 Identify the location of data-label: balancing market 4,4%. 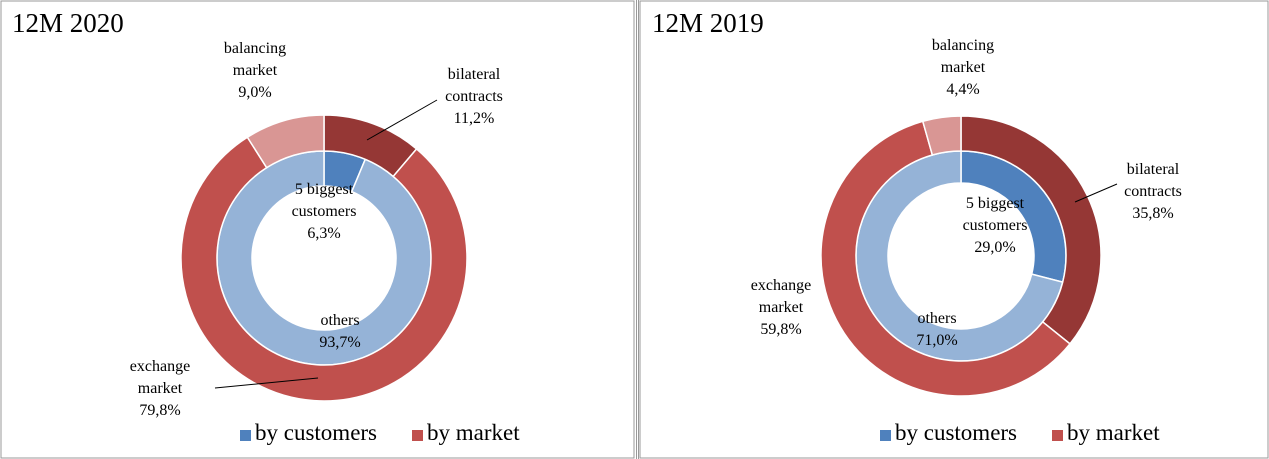
(963, 68).